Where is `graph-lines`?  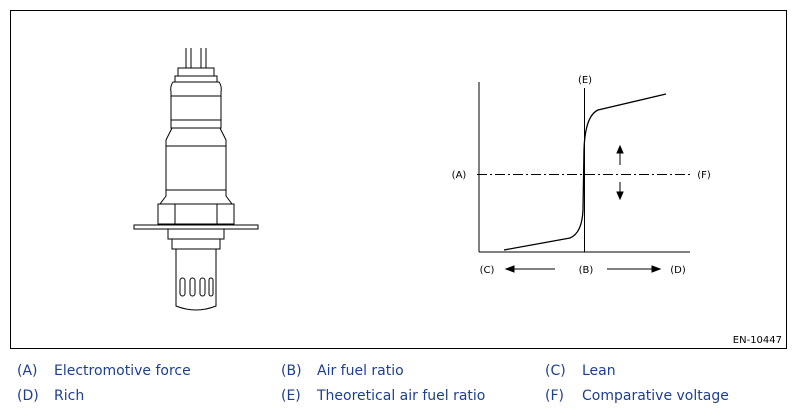
graph-lines is located at coordinates (583, 177).